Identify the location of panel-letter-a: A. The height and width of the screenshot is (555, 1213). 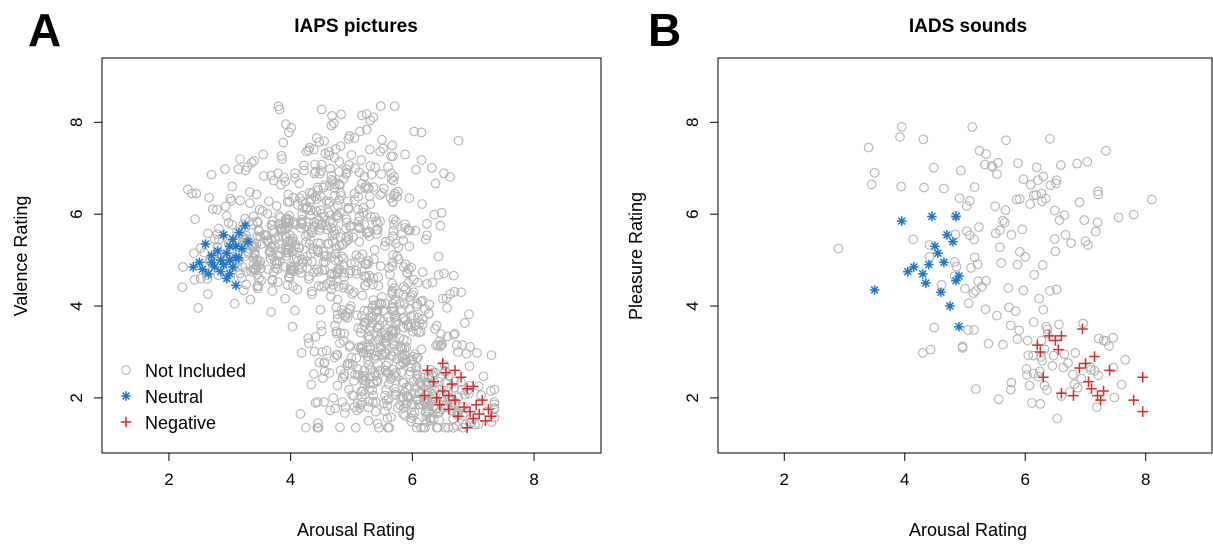
(44, 30).